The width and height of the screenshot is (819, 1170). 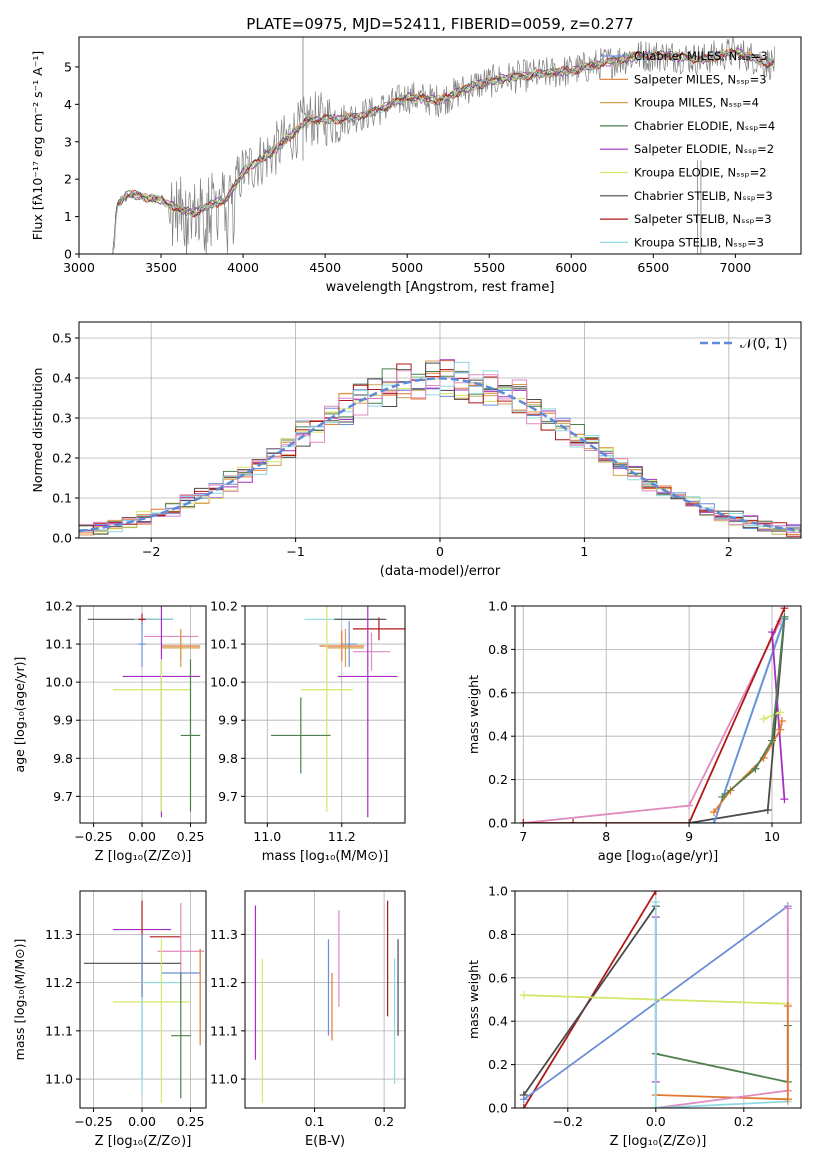 What do you see at coordinates (653, 267) in the screenshot?
I see `x-tick-label: 6500` at bounding box center [653, 267].